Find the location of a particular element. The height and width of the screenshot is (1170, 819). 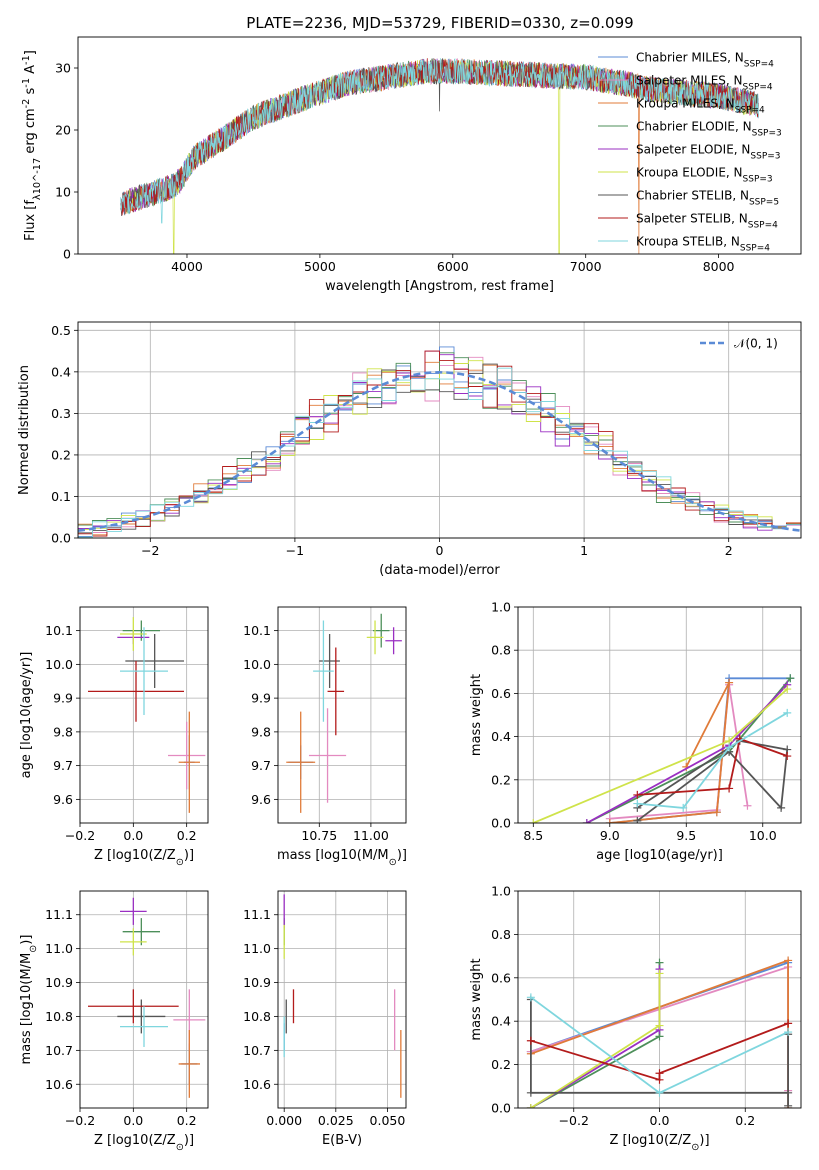

y-tick-label: 9.7 is located at coordinates (261, 765).